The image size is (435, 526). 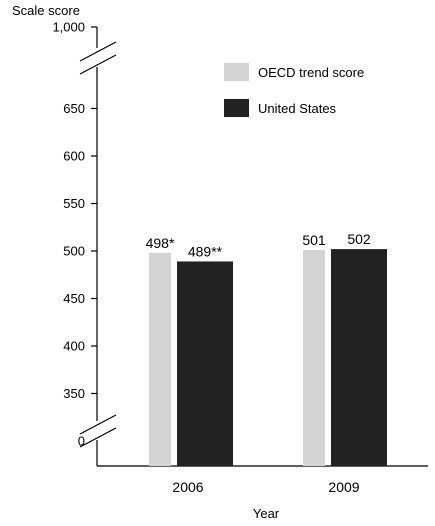 What do you see at coordinates (74, 346) in the screenshot?
I see `y-tick-label: 400` at bounding box center [74, 346].